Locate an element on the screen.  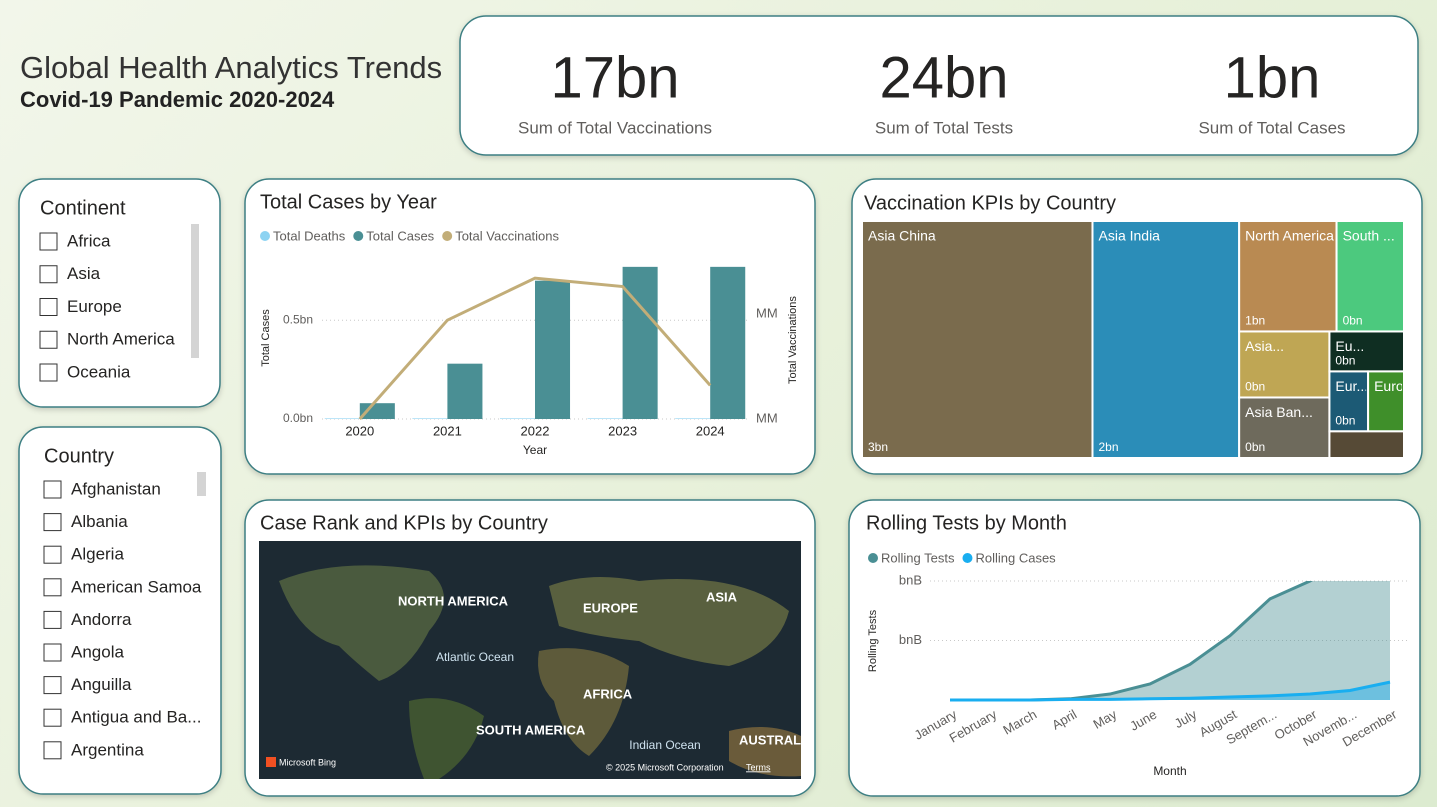
slicer-item: Afghanistan is located at coordinates (116, 488).